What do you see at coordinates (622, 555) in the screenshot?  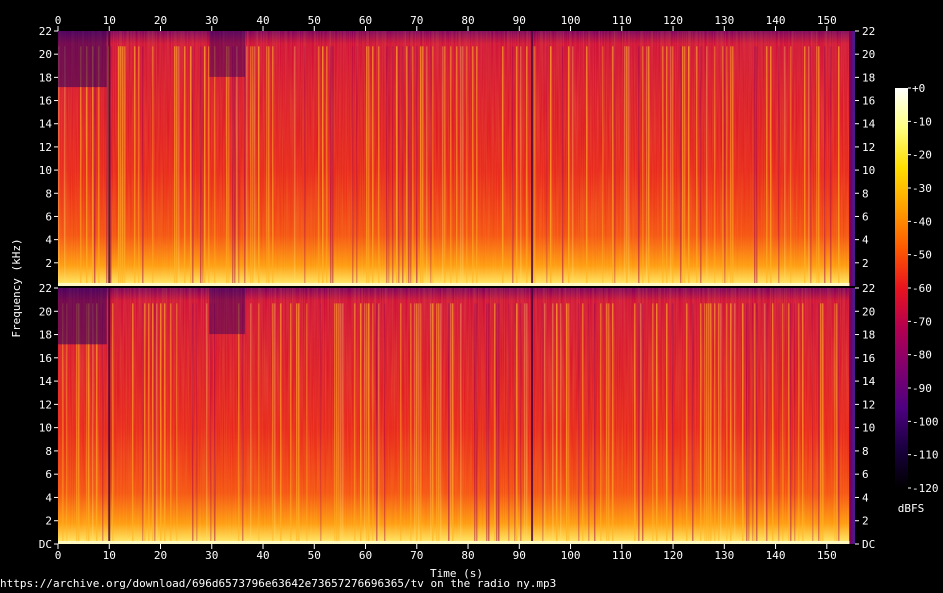 I see `x-tick-label-bottom: 110` at bounding box center [622, 555].